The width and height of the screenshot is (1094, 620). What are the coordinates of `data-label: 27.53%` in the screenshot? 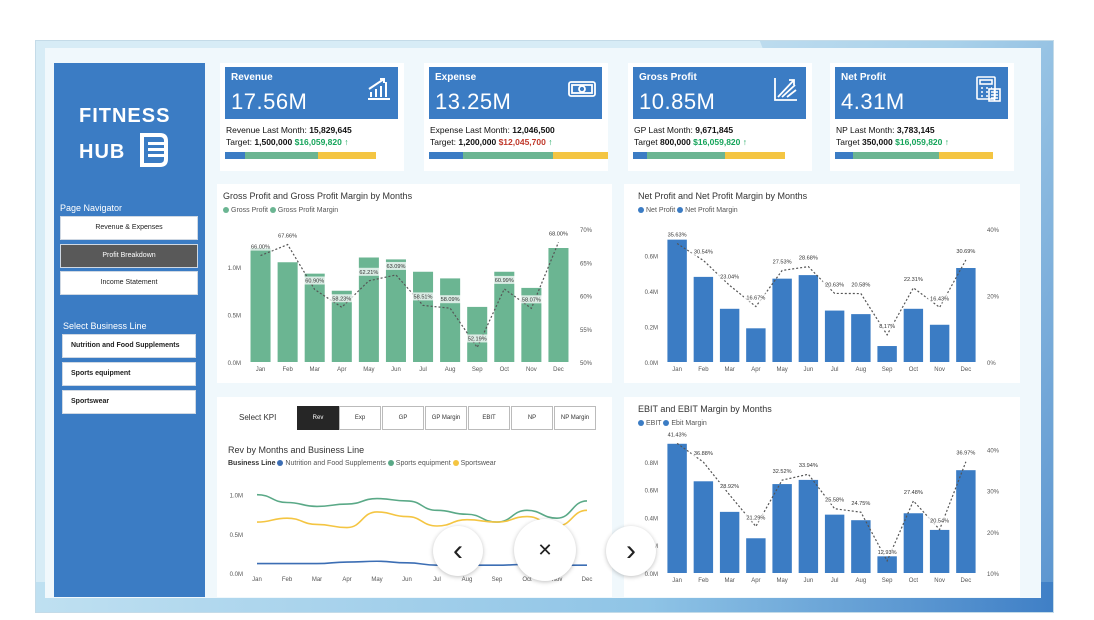 It's located at (782, 262).